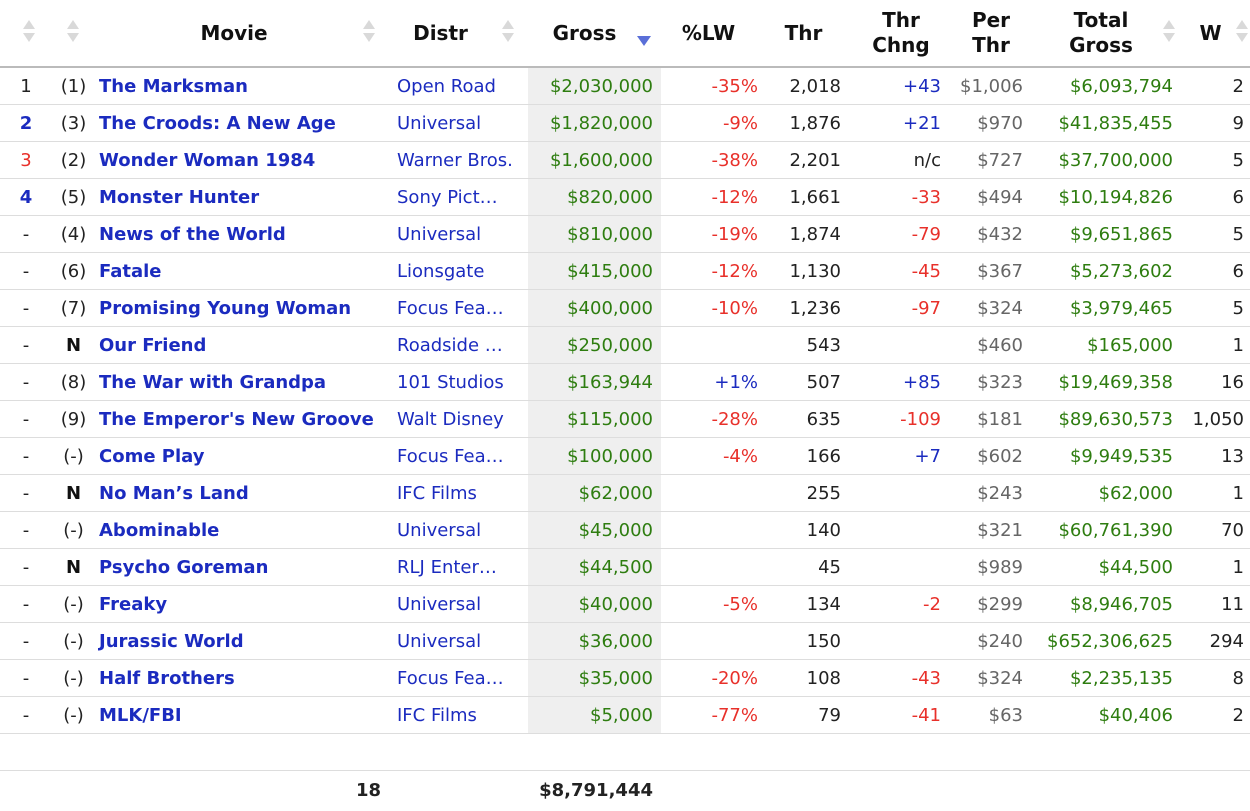 This screenshot has height=811, width=1250. I want to click on per-theater-cell: $989, so click(1000, 567).